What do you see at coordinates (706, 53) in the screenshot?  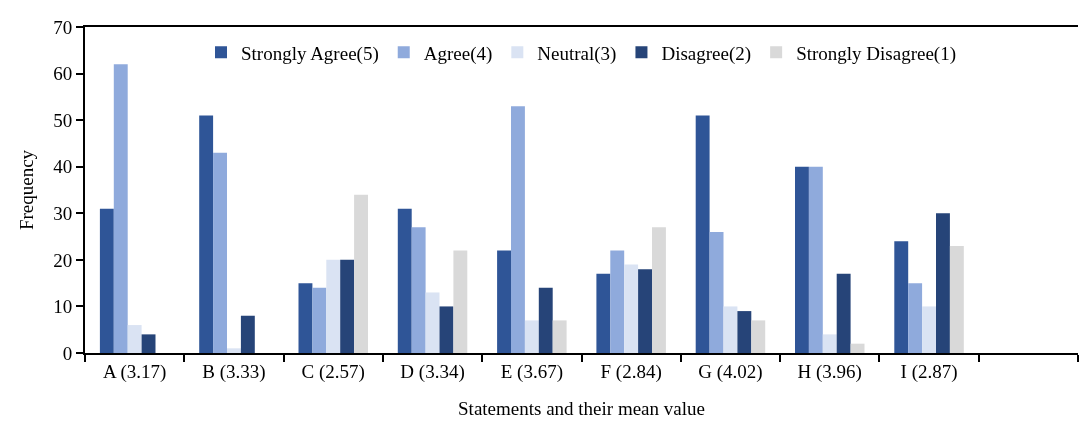 I see `legend-label: Disagree(2)` at bounding box center [706, 53].